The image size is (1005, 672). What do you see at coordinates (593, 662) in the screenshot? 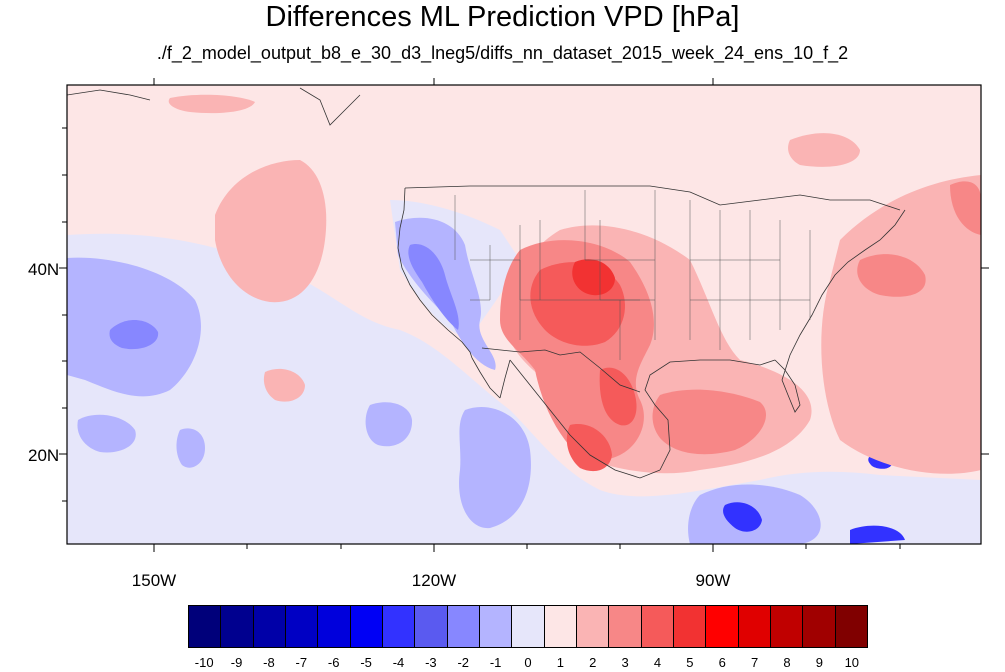
I see `colorbar-label: 2` at bounding box center [593, 662].